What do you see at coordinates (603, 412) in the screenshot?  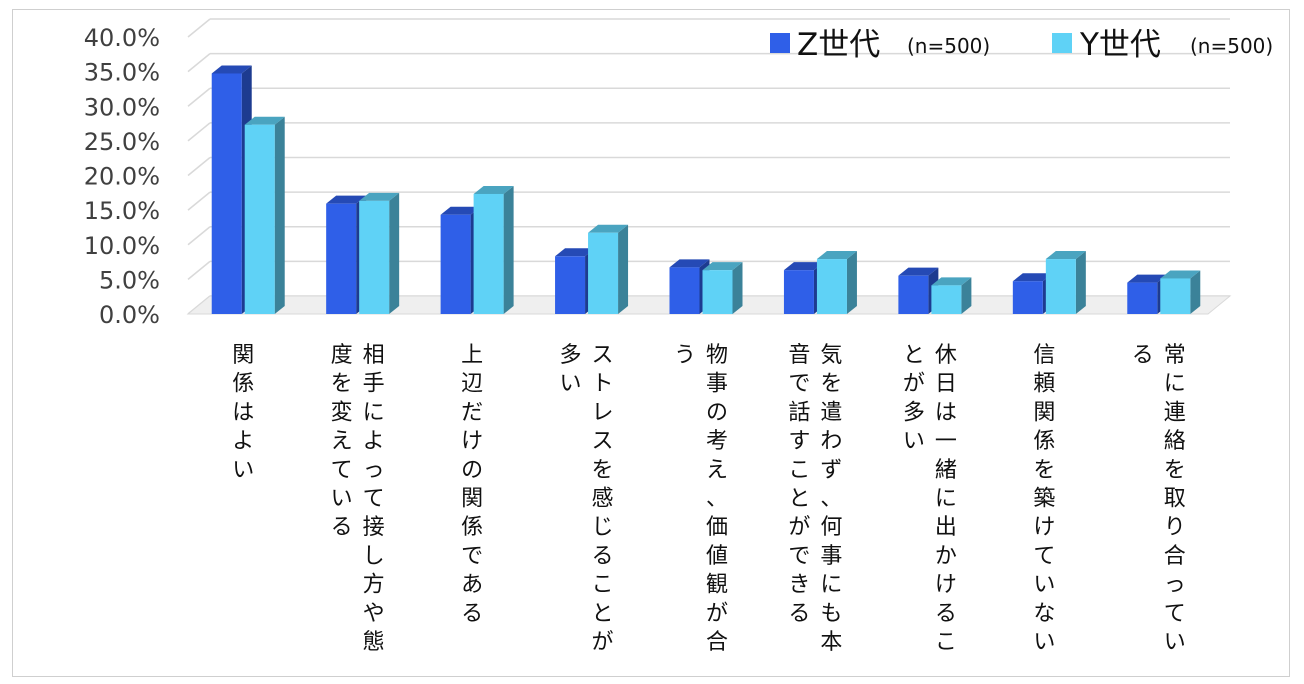 I see `x-category-char: レ` at bounding box center [603, 412].